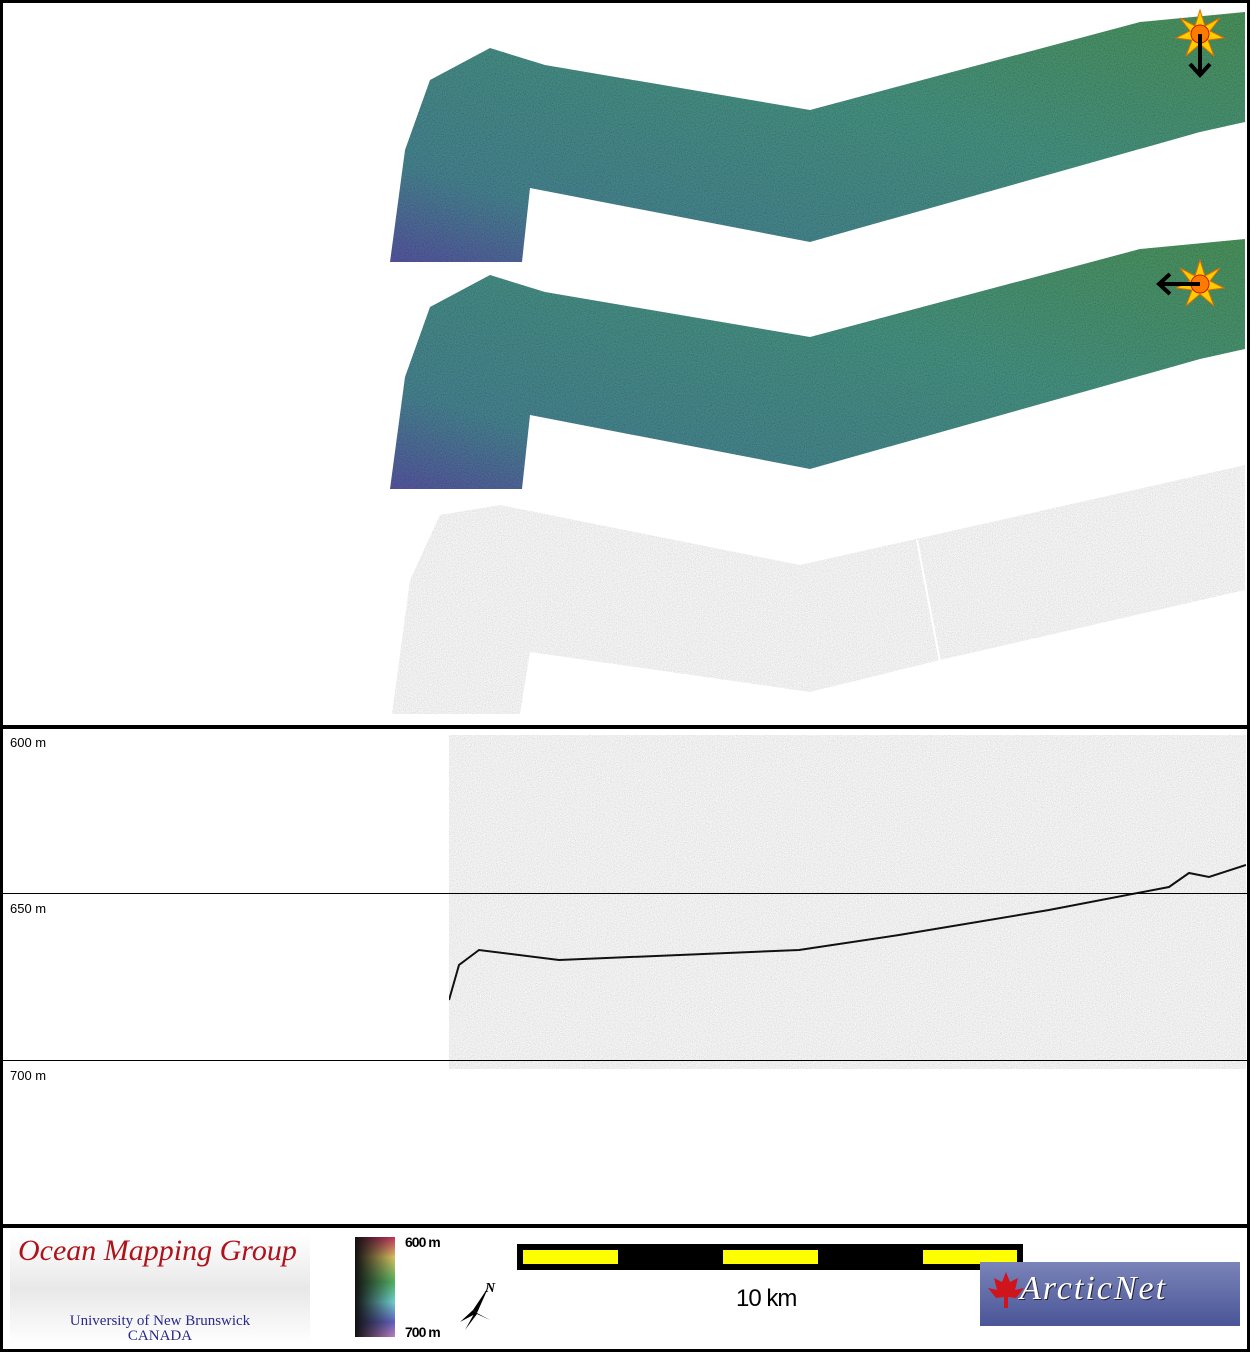 The width and height of the screenshot is (1250, 1352). Describe the element at coordinates (28, 908) in the screenshot. I see `depth-label-650: 650 m` at that location.